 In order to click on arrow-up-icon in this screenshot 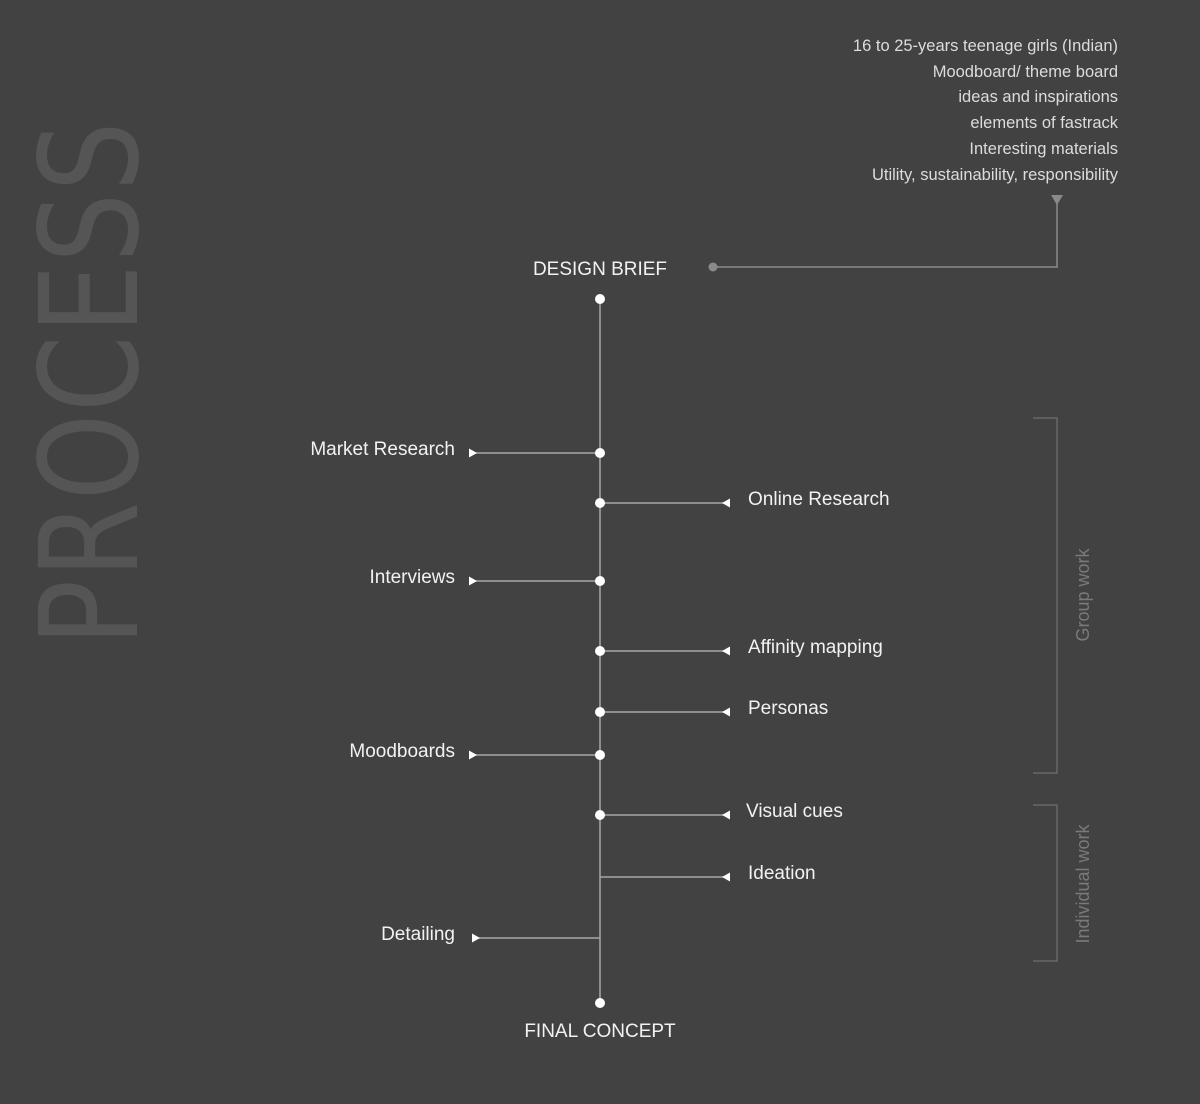, I will do `click(1057, 200)`.